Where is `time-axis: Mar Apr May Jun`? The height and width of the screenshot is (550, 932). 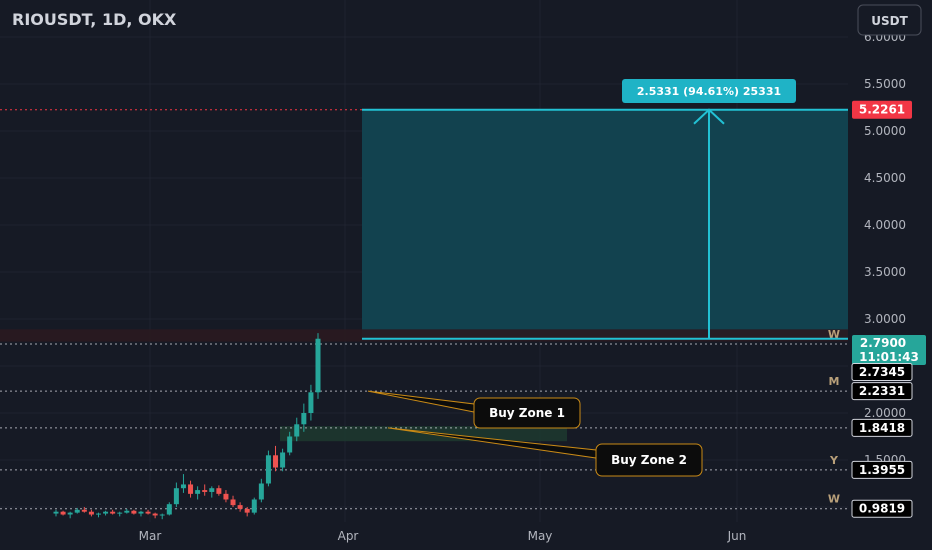
time-axis: Mar Apr May Jun is located at coordinates (424, 536).